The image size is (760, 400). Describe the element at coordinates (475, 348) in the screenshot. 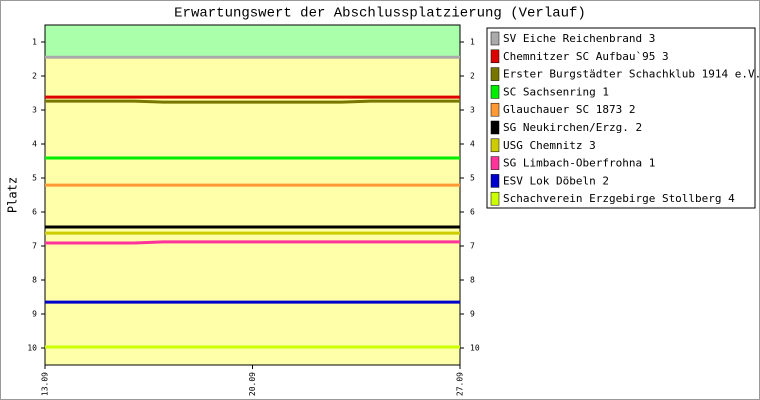

I see `y2-tick-label: 10` at that location.